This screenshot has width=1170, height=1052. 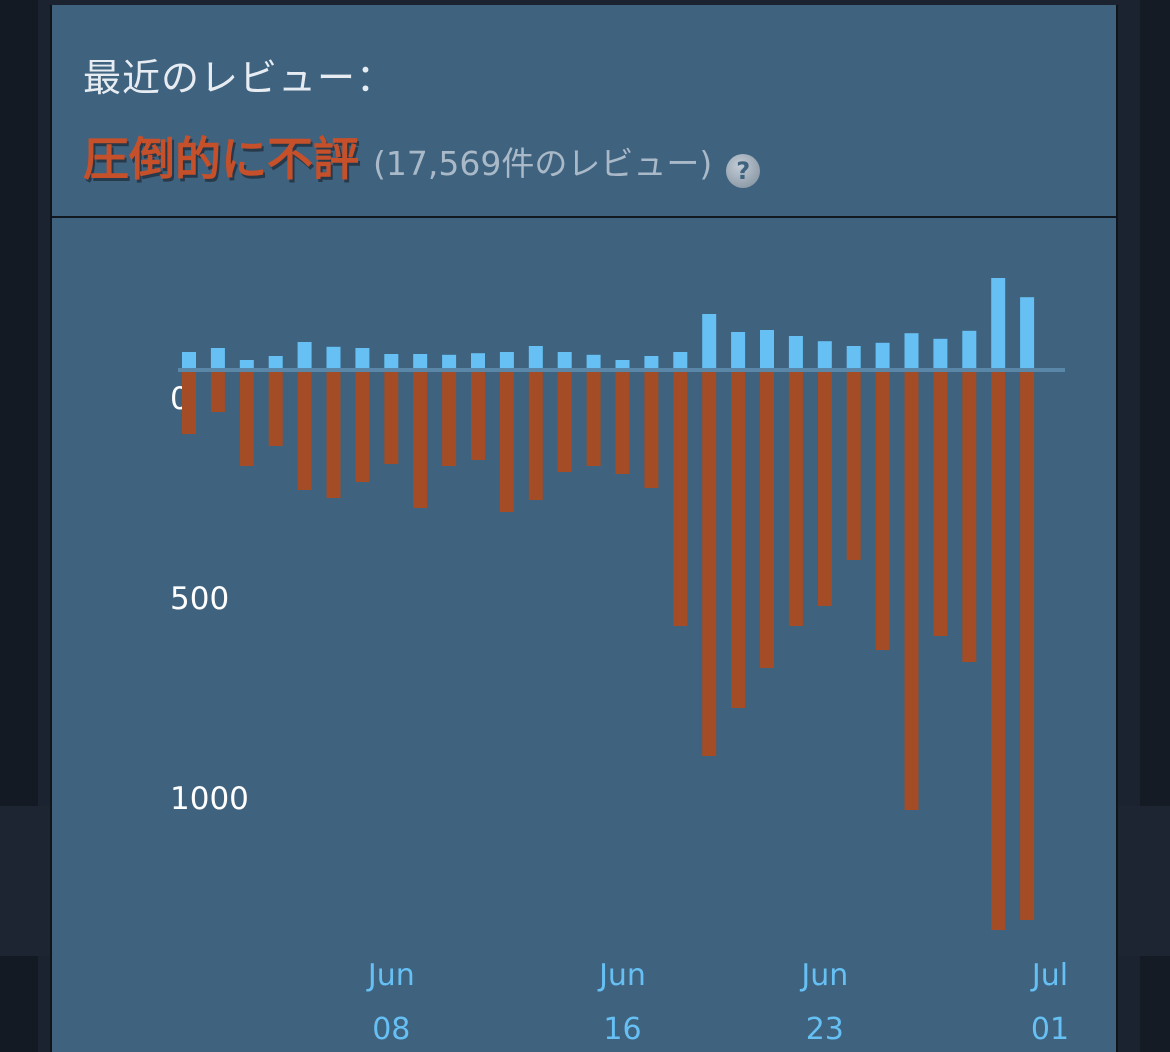 What do you see at coordinates (221, 159) in the screenshot?
I see `review-summary-rating: 圧倒的に不評` at bounding box center [221, 159].